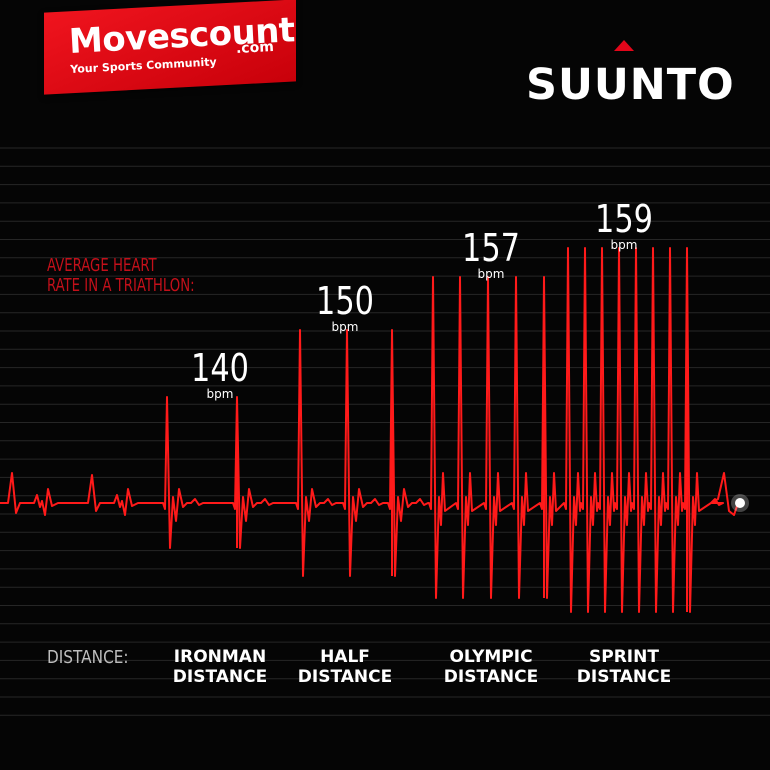  What do you see at coordinates (345, 657) in the screenshot?
I see `category-label-line: HALF` at bounding box center [345, 657].